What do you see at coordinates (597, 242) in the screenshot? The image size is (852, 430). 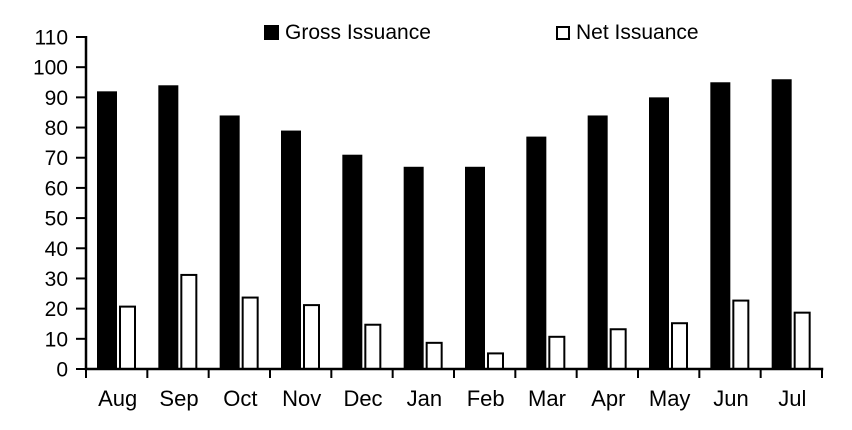 I see `bar-gross-apr` at bounding box center [597, 242].